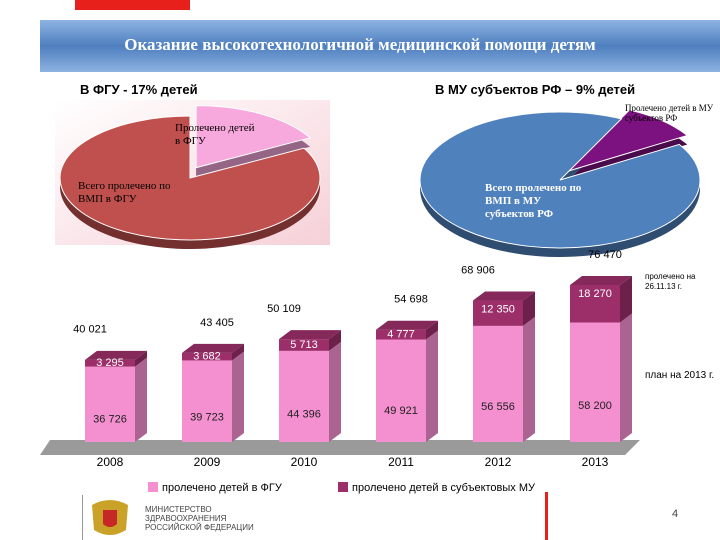  I want to click on x-tick-label: 2010, so click(304, 462).